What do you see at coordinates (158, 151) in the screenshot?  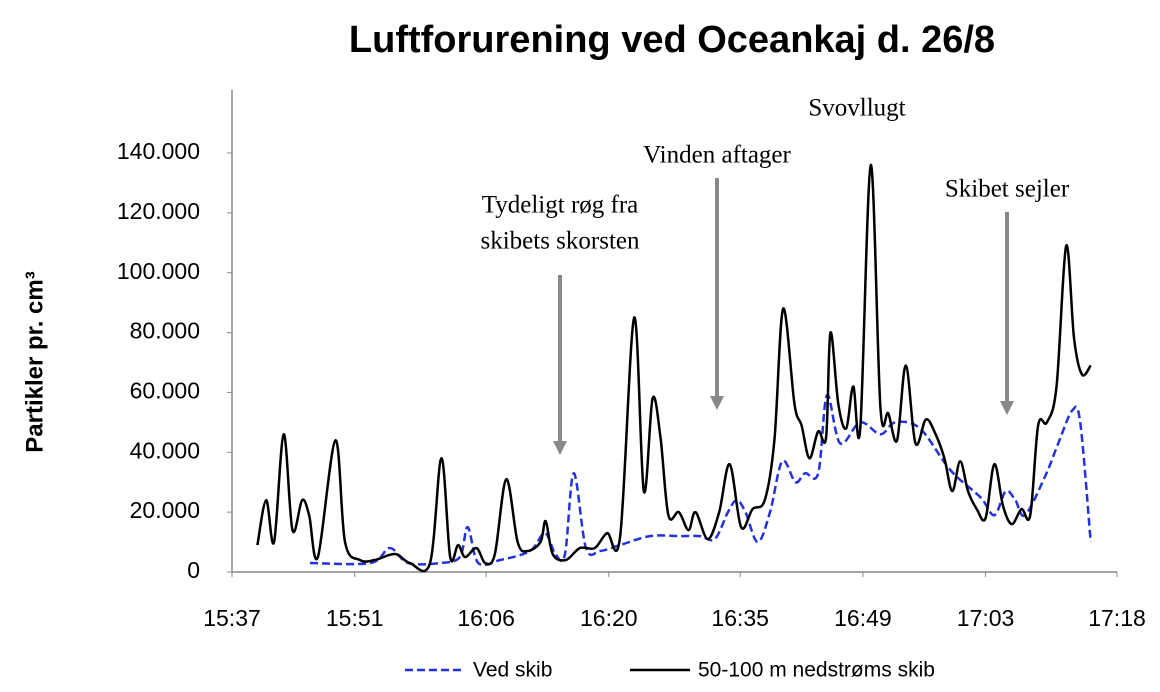 I see `y-tick-label: 140.000` at bounding box center [158, 151].